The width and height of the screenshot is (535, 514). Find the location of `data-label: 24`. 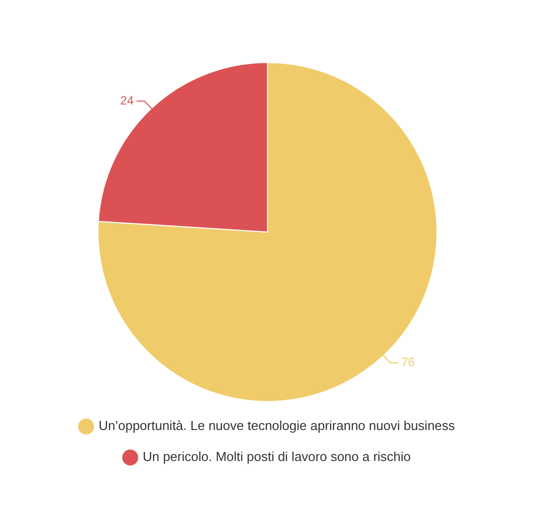

data-label: 24 is located at coordinates (127, 100).